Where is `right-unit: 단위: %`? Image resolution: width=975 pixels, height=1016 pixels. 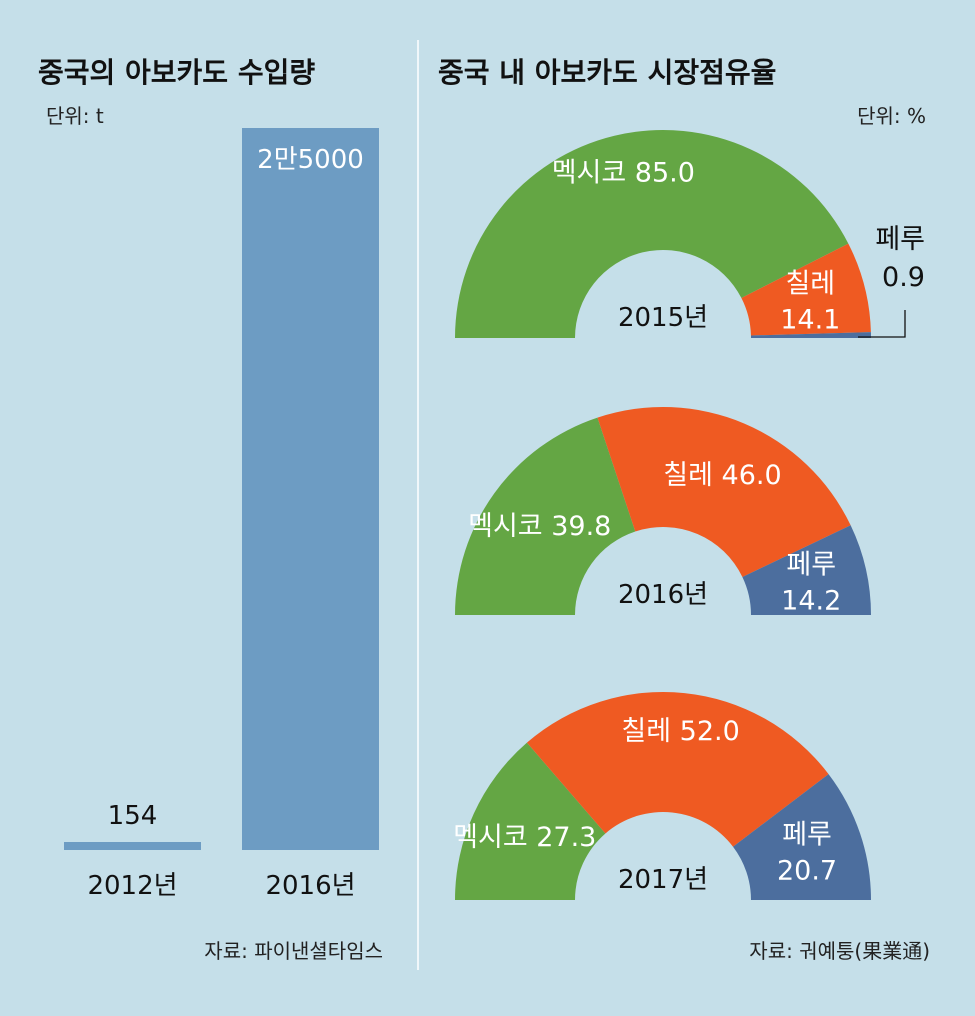
right-unit: 단위: % is located at coordinates (891, 116).